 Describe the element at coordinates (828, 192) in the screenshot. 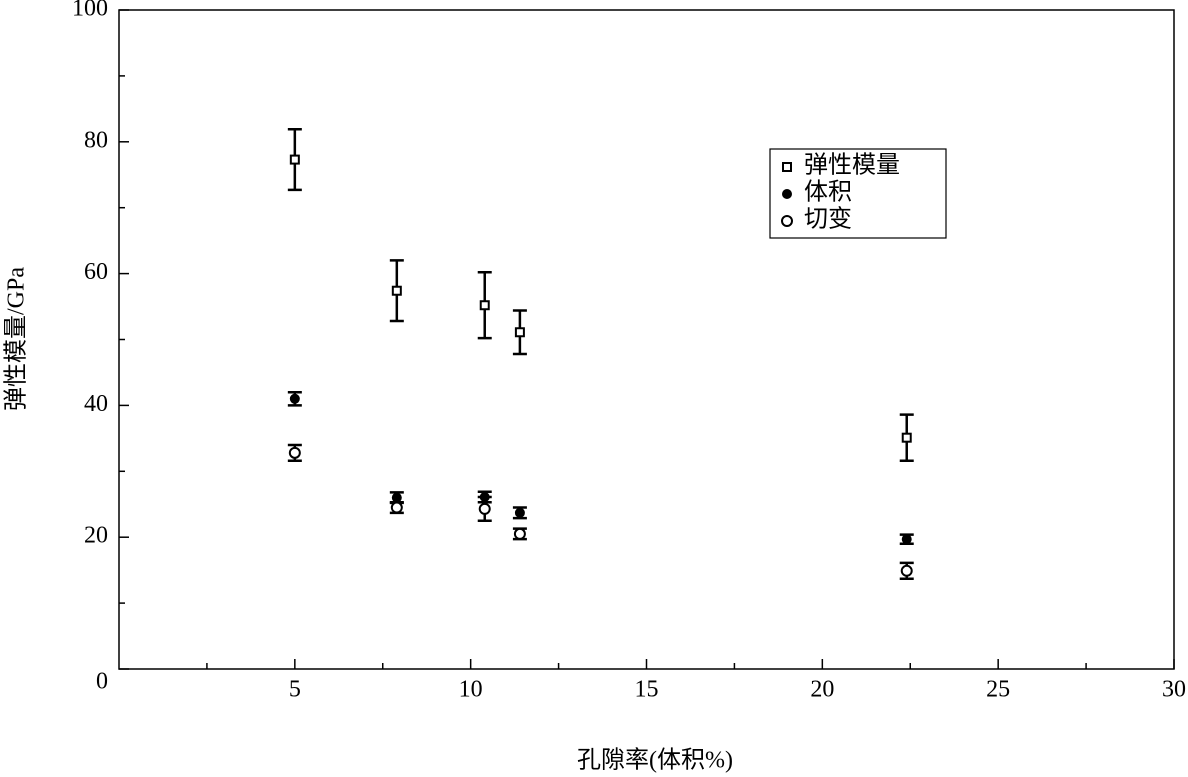

I see `legend-label: 体积` at that location.